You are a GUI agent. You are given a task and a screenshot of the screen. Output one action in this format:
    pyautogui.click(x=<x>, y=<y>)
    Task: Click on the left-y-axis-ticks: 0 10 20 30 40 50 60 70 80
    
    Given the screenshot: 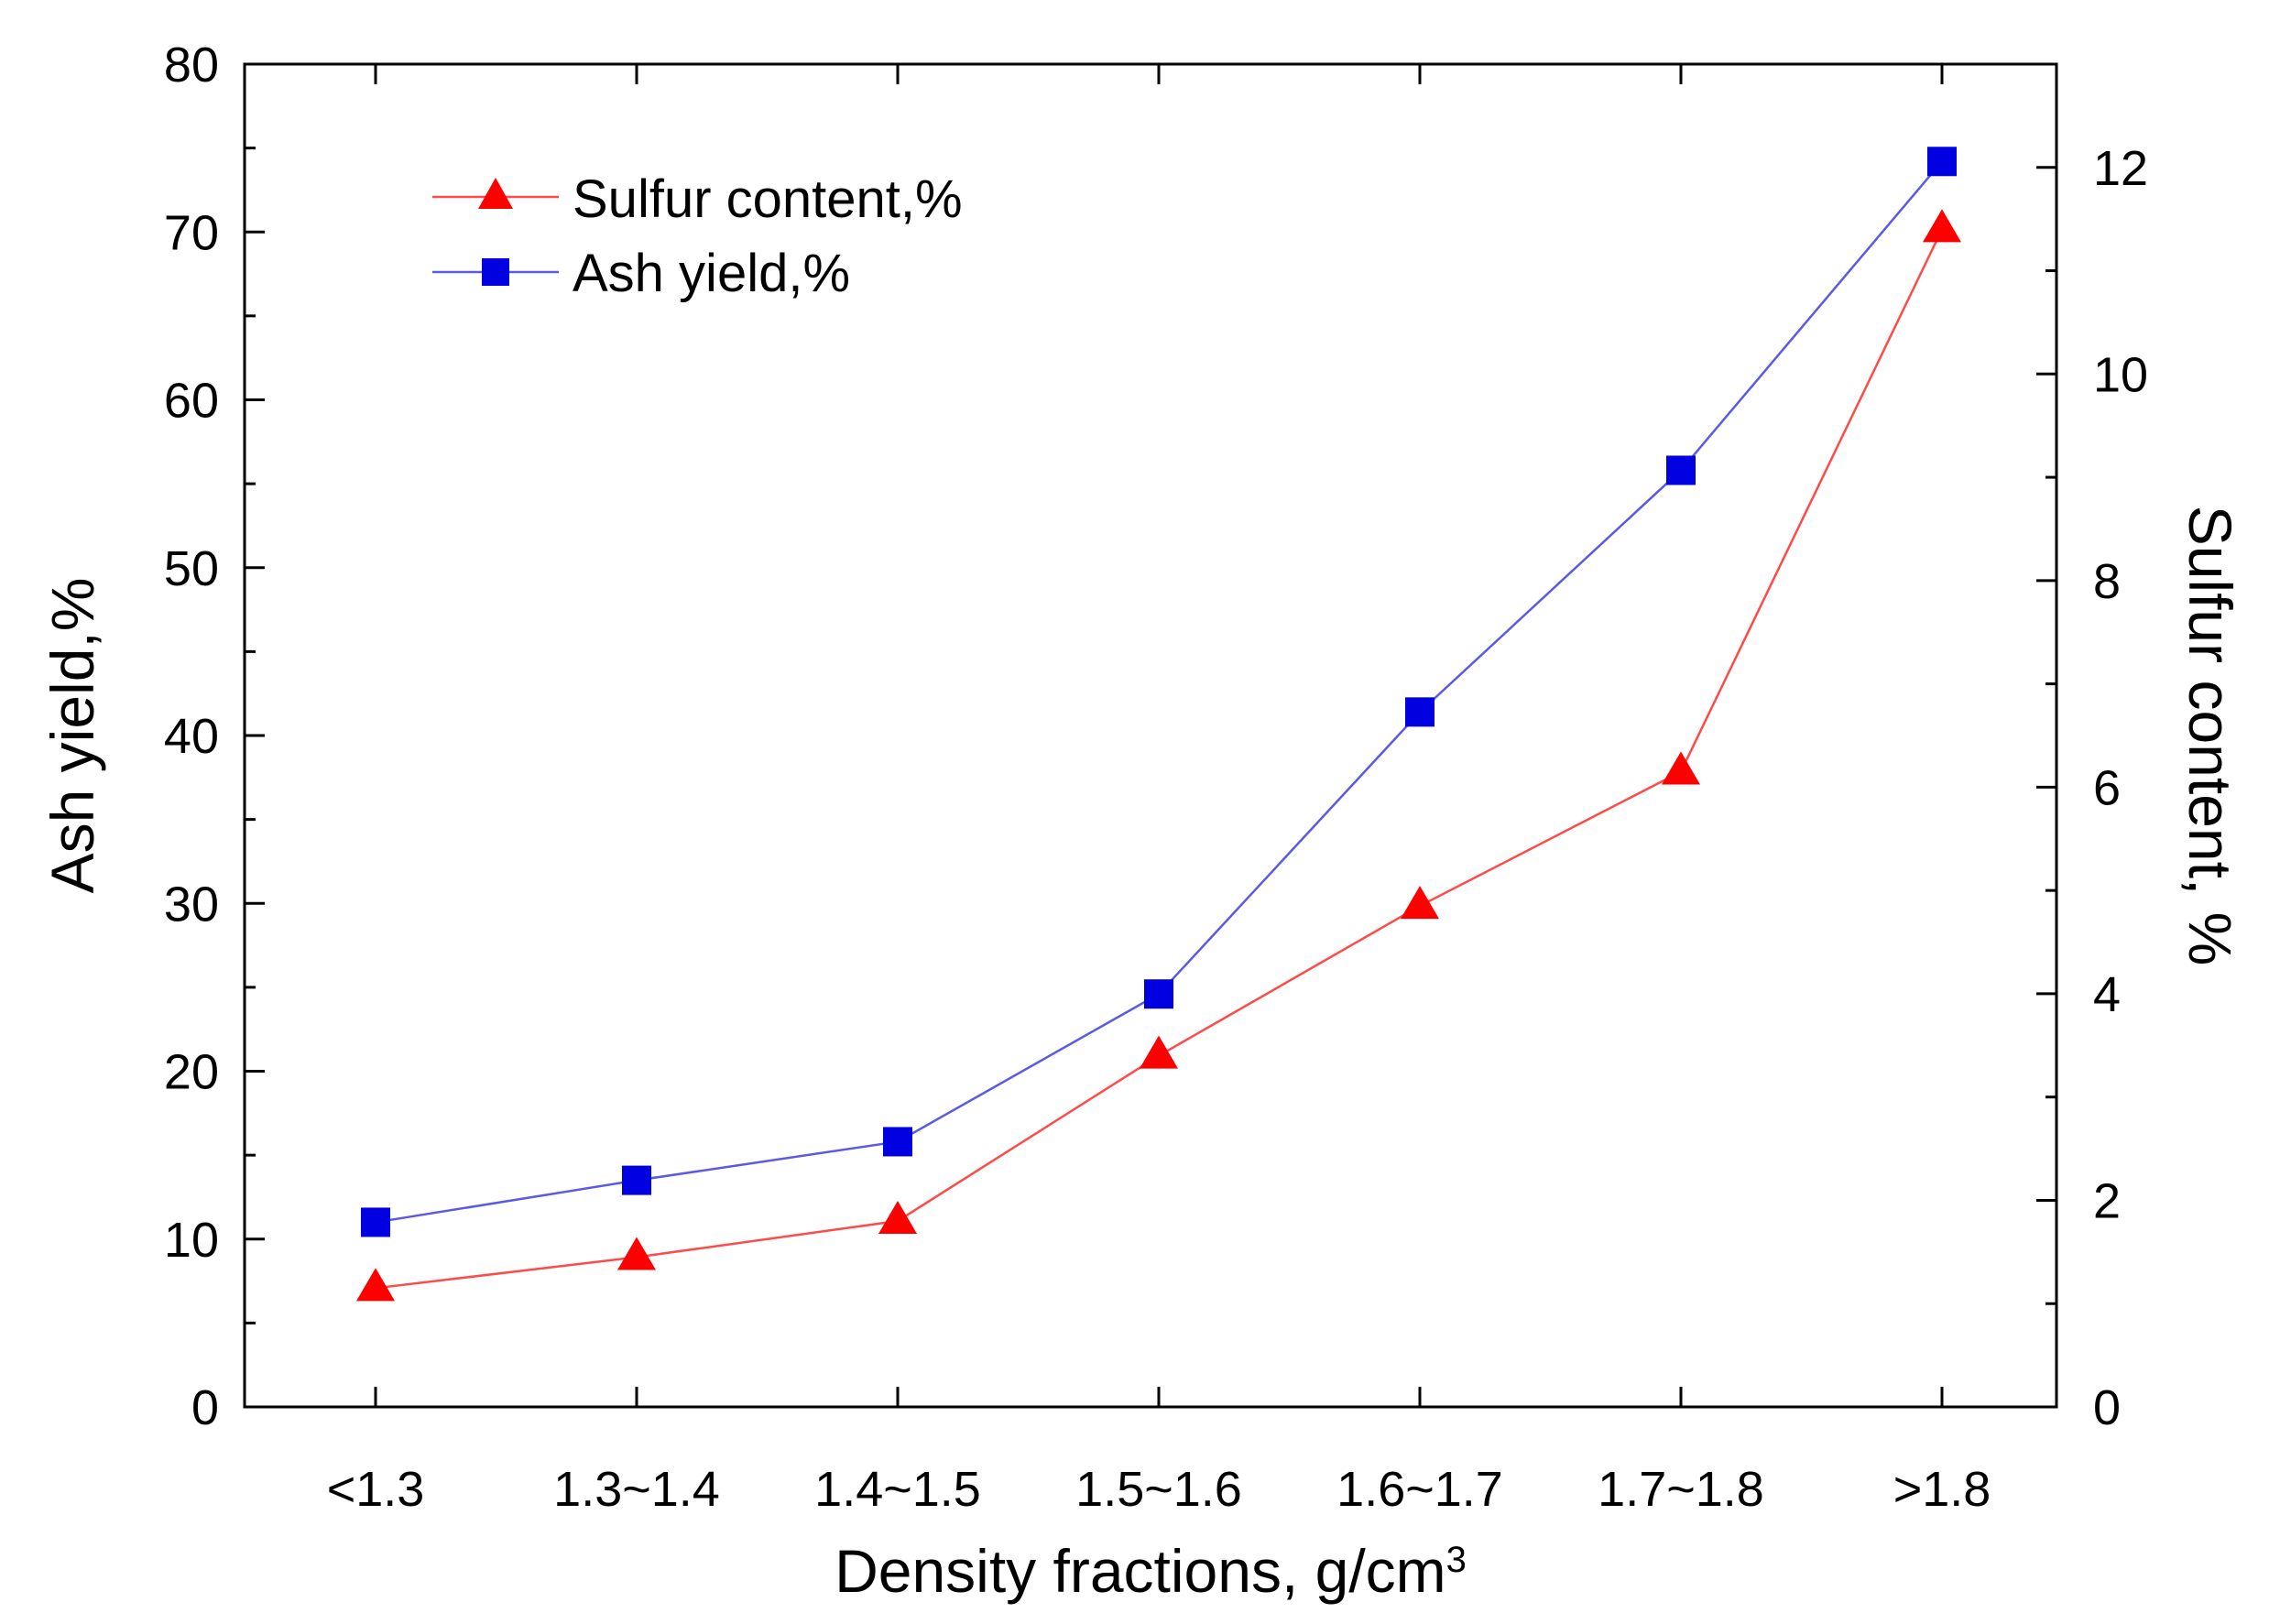 What is the action you would take?
    pyautogui.click(x=214, y=736)
    